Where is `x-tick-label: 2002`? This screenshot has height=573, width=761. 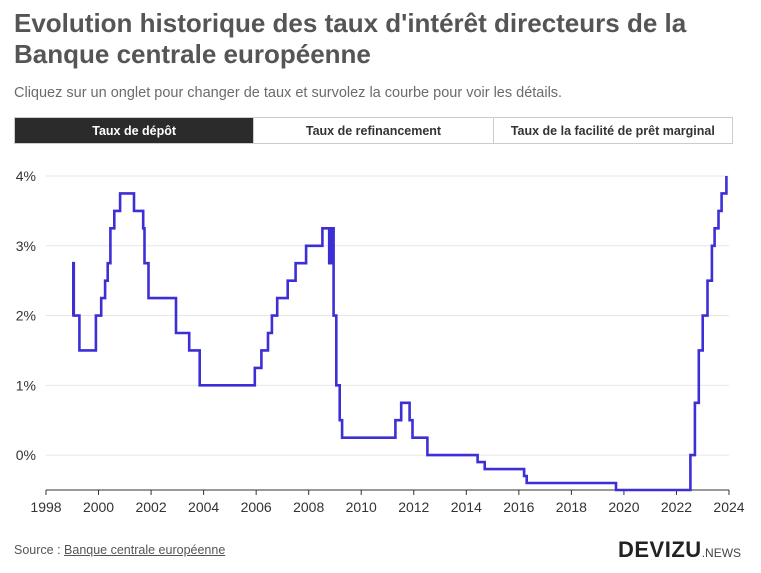 x-tick-label: 2002 is located at coordinates (150, 507).